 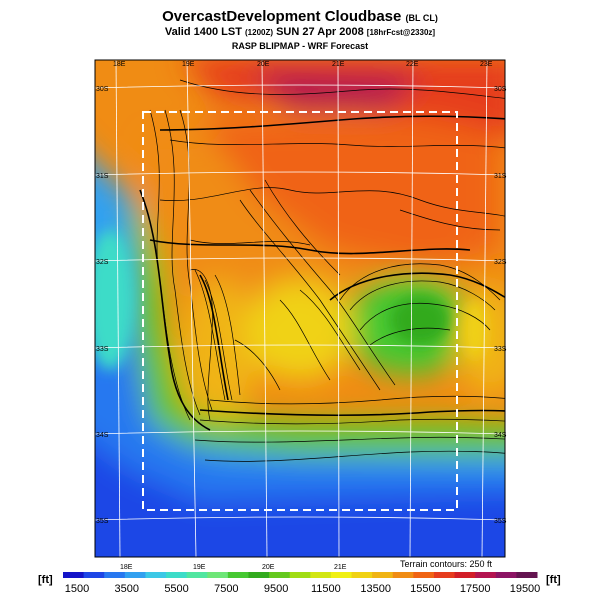 I want to click on colorbar-tick-label: 9500, so click(x=276, y=589).